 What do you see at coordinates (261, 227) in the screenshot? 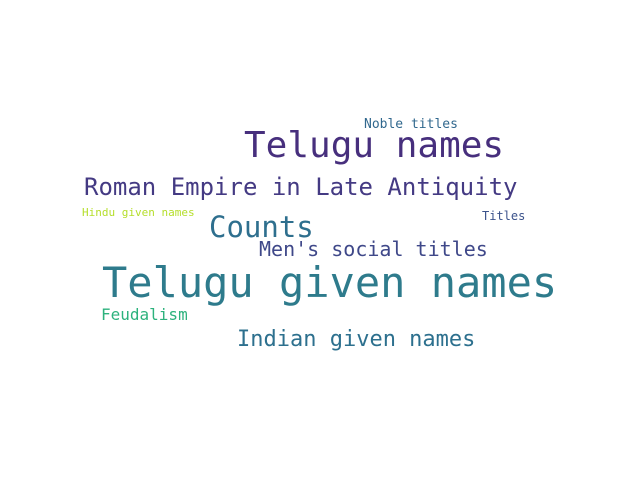
I see `word-counts: Counts` at bounding box center [261, 227].